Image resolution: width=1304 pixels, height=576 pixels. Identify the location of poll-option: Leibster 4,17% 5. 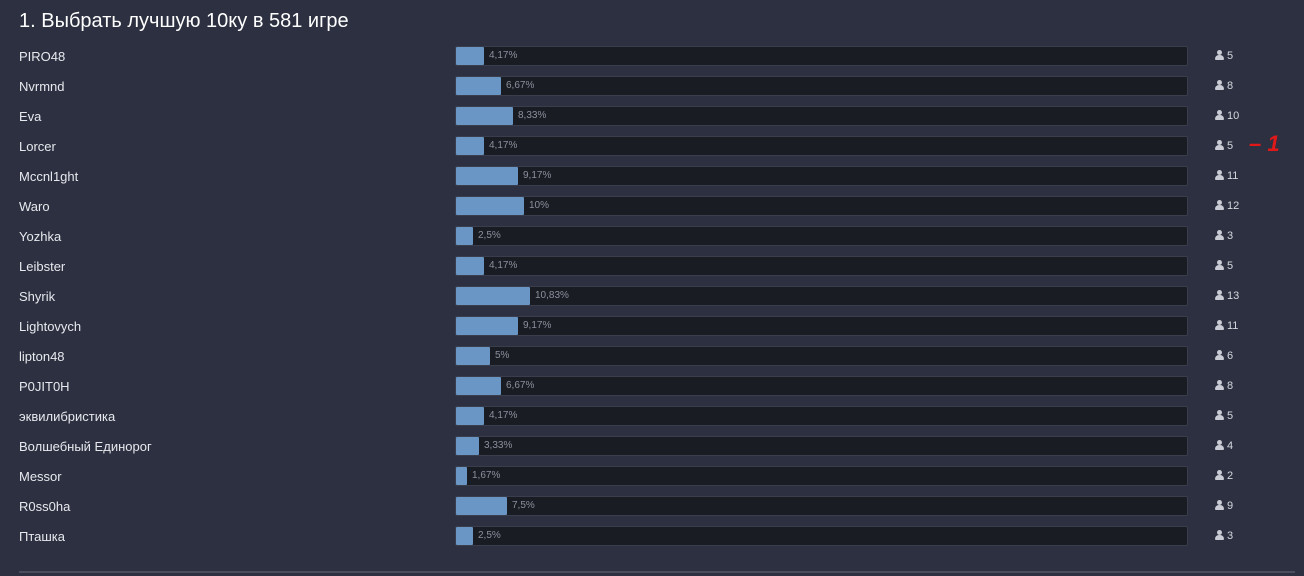
(652, 267).